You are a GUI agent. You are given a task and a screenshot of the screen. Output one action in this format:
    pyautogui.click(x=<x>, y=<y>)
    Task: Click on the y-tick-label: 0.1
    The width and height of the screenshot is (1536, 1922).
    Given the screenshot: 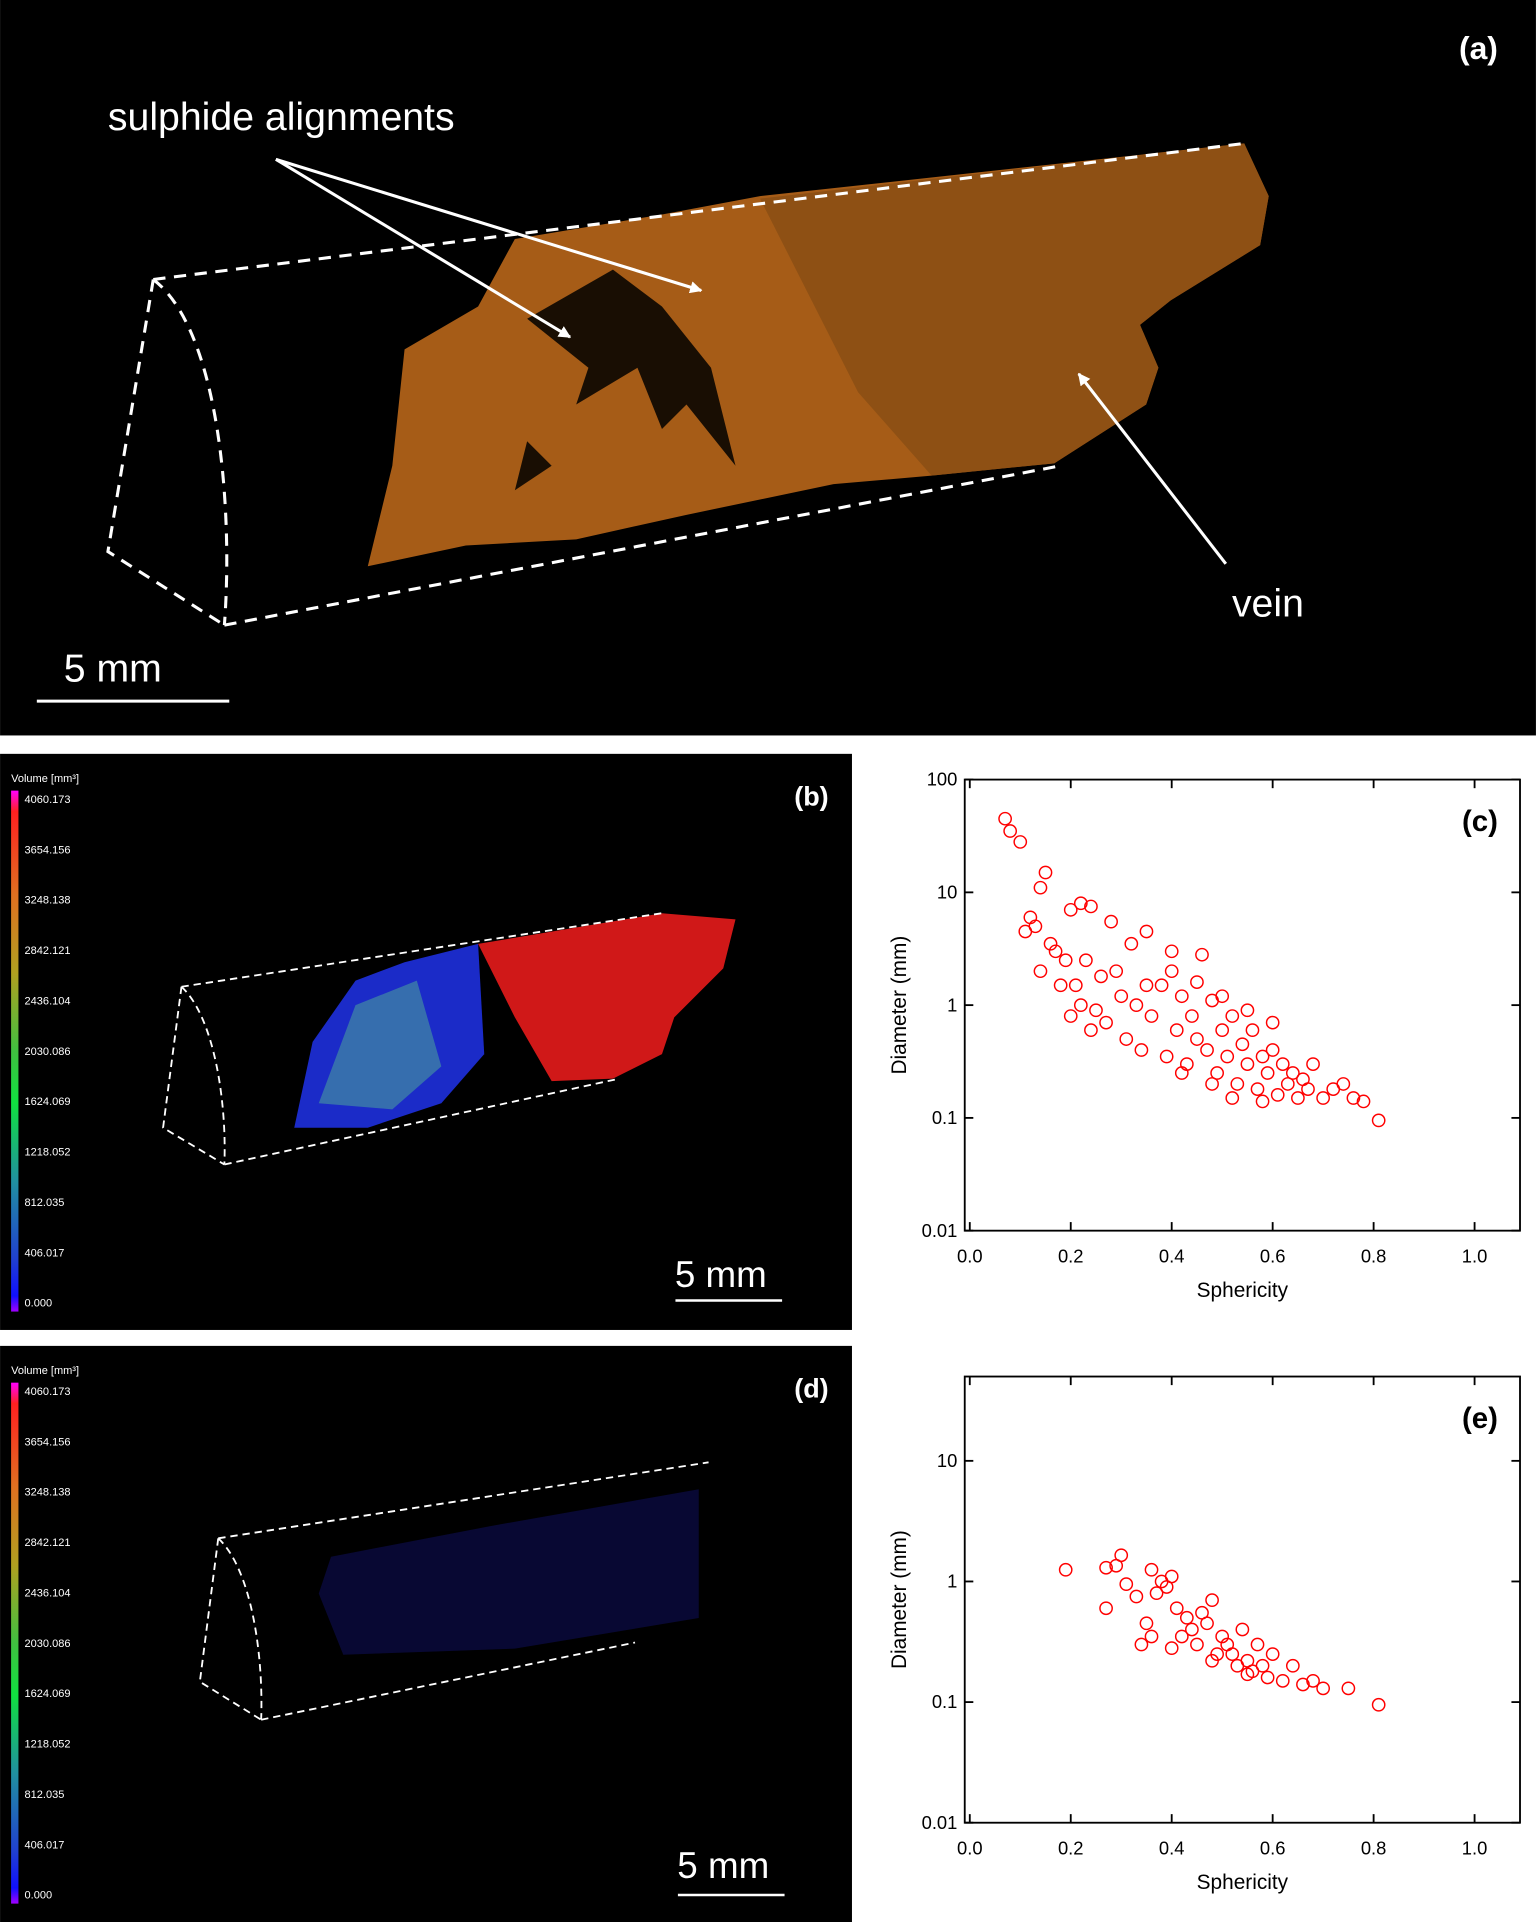 What is the action you would take?
    pyautogui.click(x=945, y=1701)
    